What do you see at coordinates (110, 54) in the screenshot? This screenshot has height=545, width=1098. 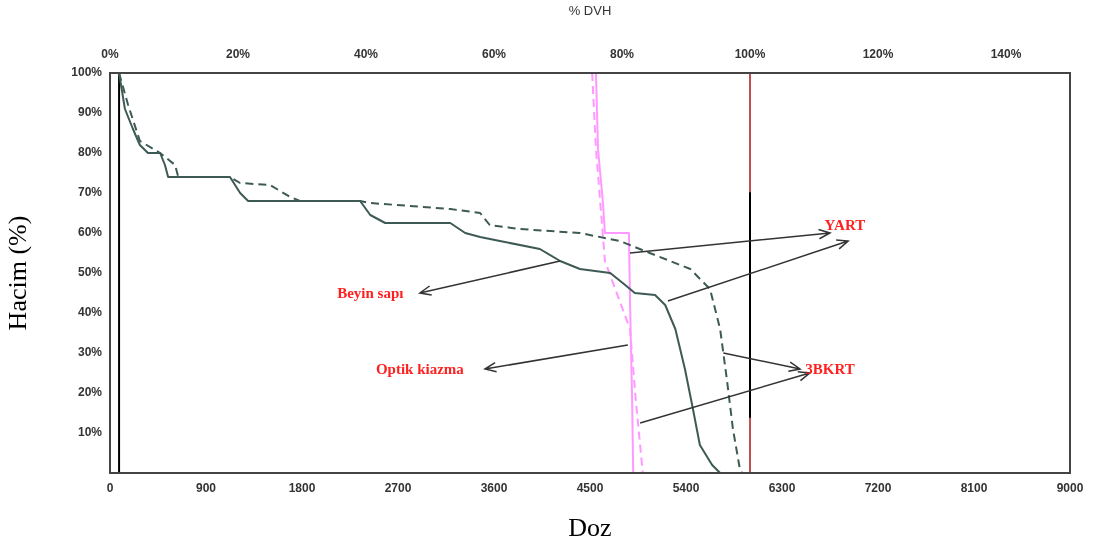 I see `x2-tick-label: 0%` at bounding box center [110, 54].